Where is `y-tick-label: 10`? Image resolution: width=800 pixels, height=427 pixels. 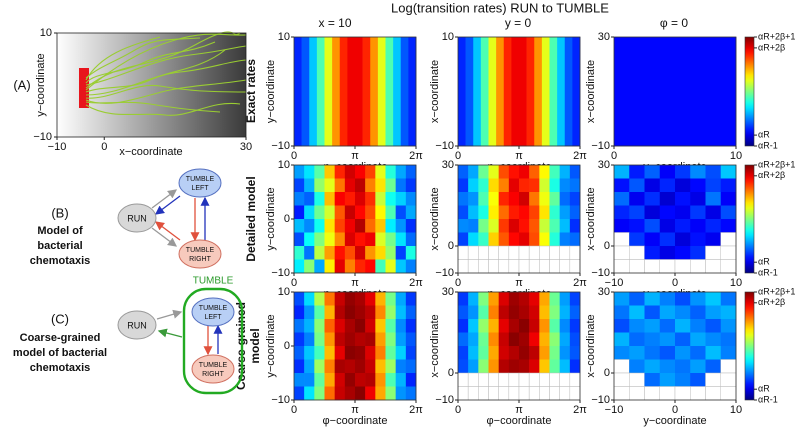
y-tick-label: 10 is located at coordinates (46, 33).